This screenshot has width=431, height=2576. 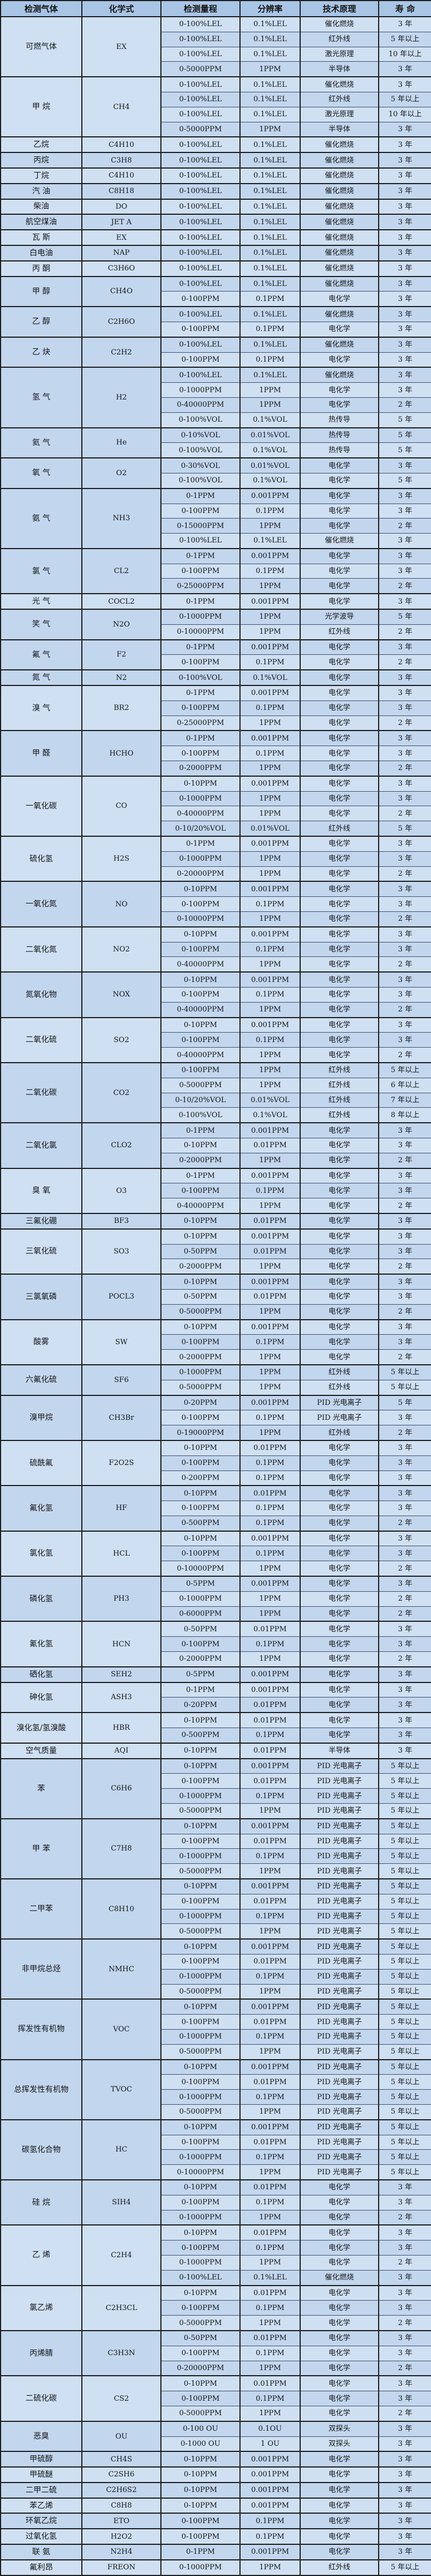 I want to click on formula-cell: CH4S, so click(x=121, y=2460).